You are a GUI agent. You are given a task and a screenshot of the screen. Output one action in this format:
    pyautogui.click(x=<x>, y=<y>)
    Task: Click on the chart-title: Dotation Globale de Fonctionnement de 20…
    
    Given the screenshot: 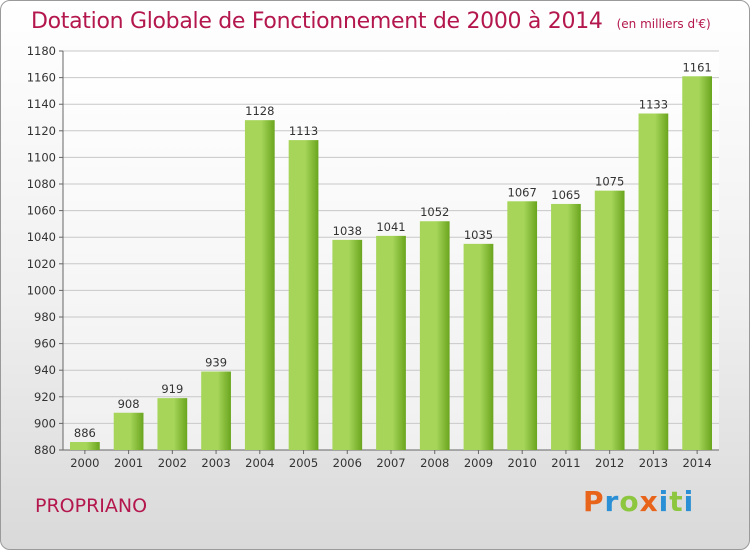 What is the action you would take?
    pyautogui.click(x=371, y=21)
    